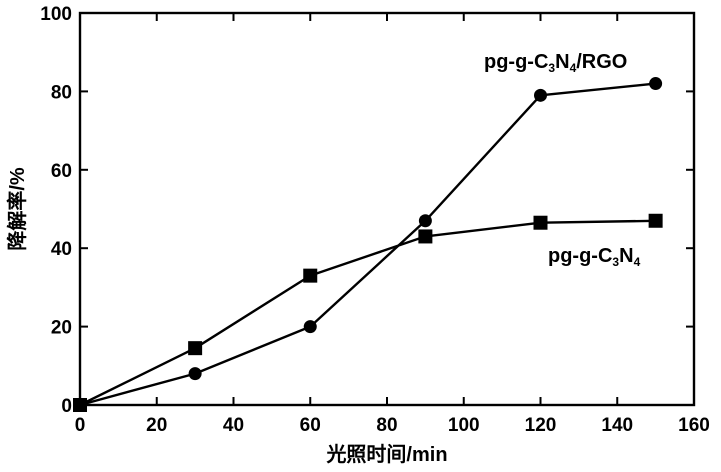  I want to click on x-tick-label: 80, so click(386, 425).